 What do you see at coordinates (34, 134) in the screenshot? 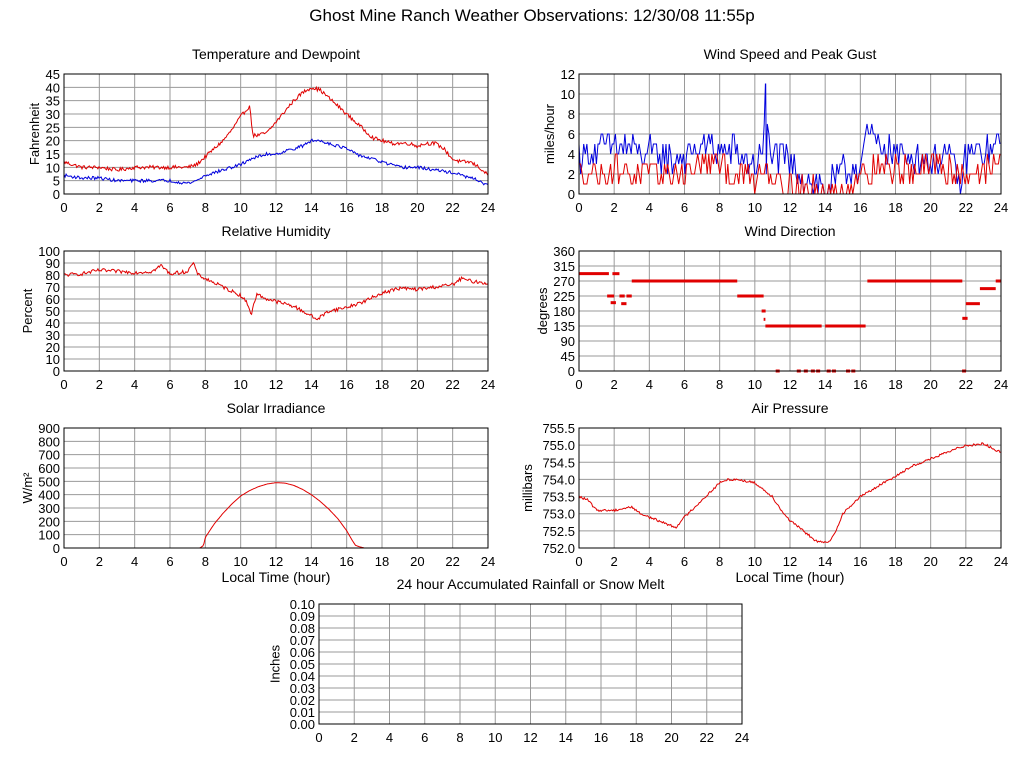
I see `y-axis-label: Fahrenheit` at bounding box center [34, 134].